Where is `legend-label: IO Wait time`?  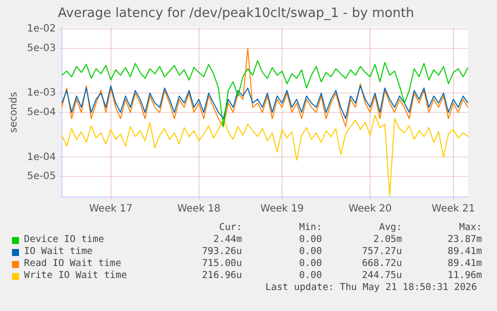 legend-label: IO Wait time is located at coordinates (58, 252).